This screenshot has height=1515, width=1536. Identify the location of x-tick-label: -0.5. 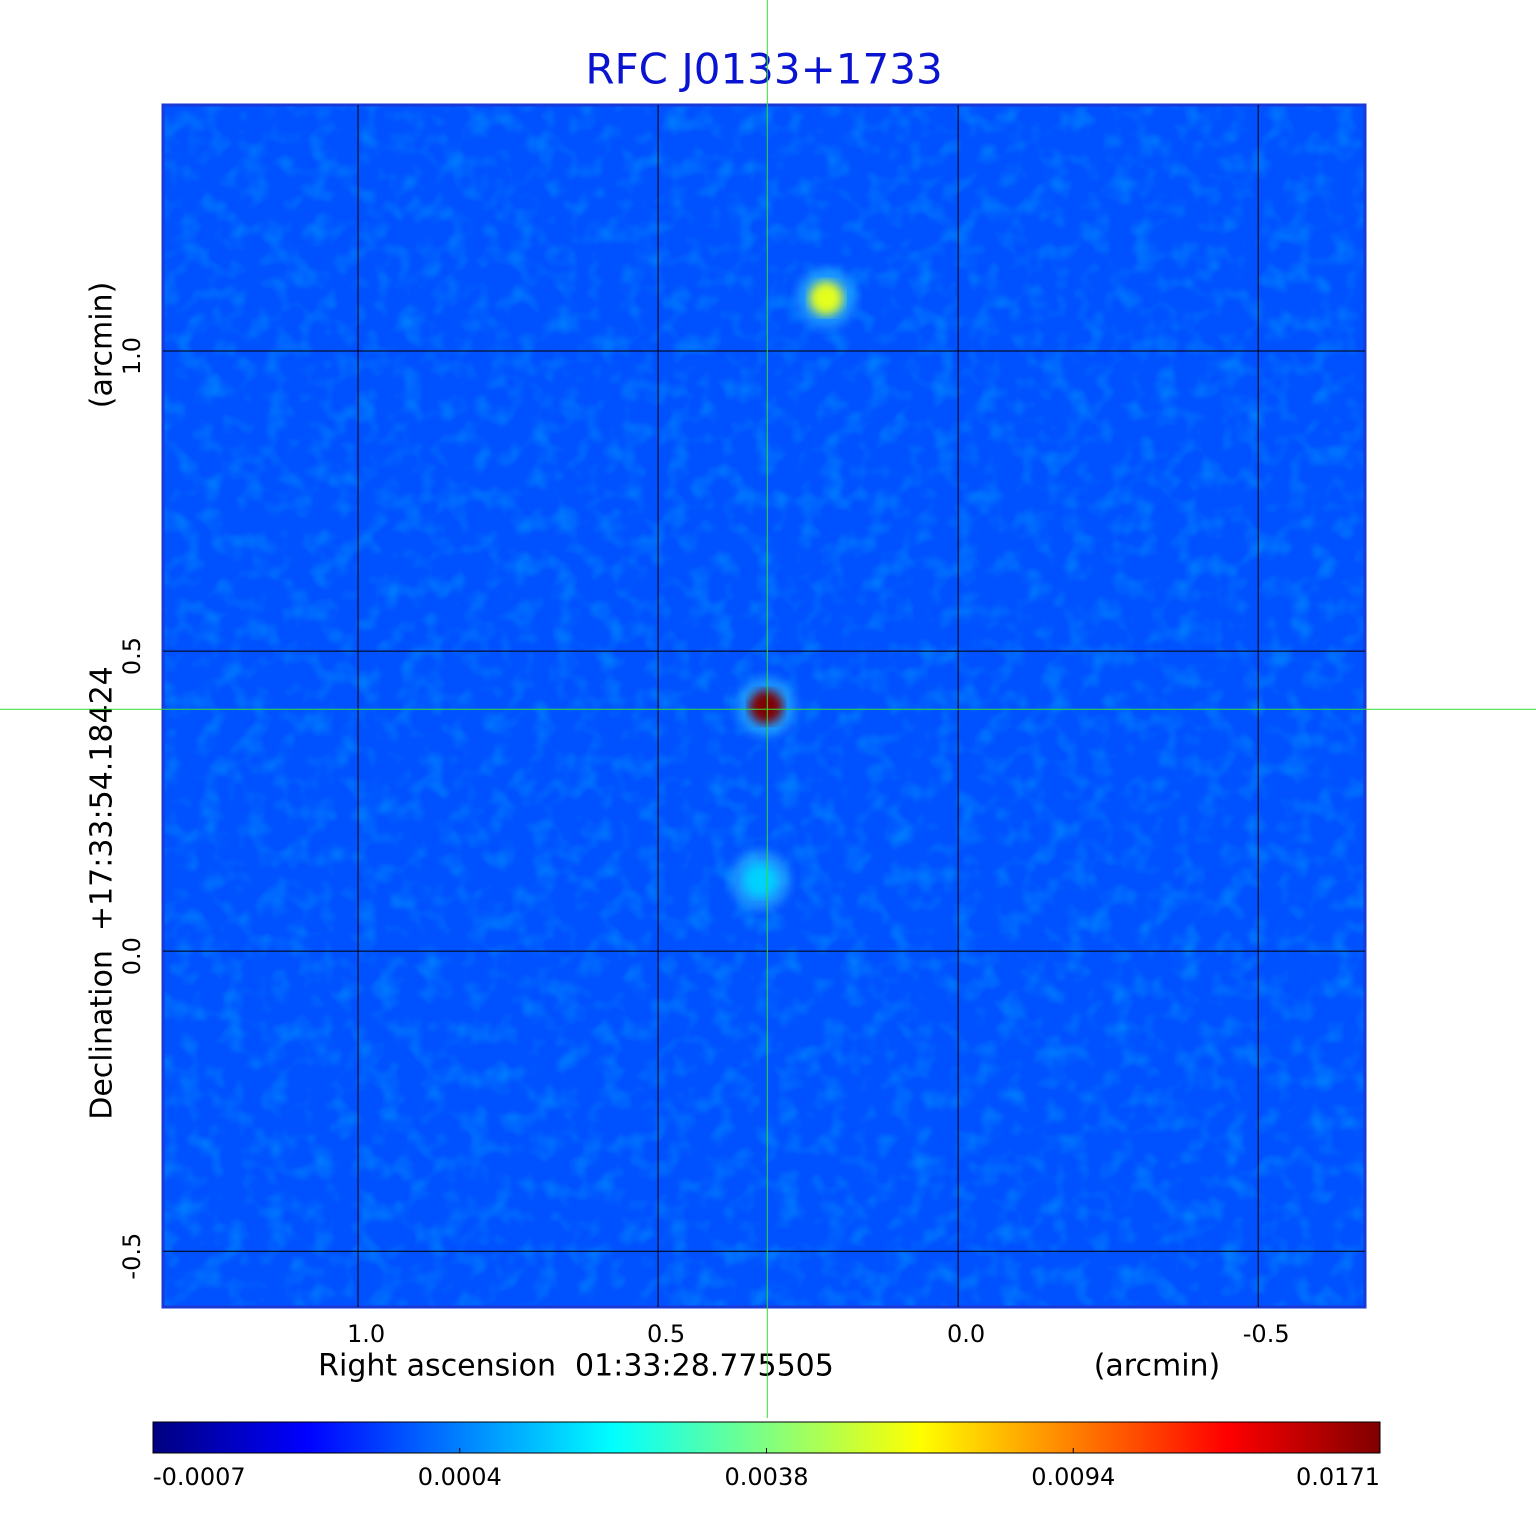
(1266, 1334).